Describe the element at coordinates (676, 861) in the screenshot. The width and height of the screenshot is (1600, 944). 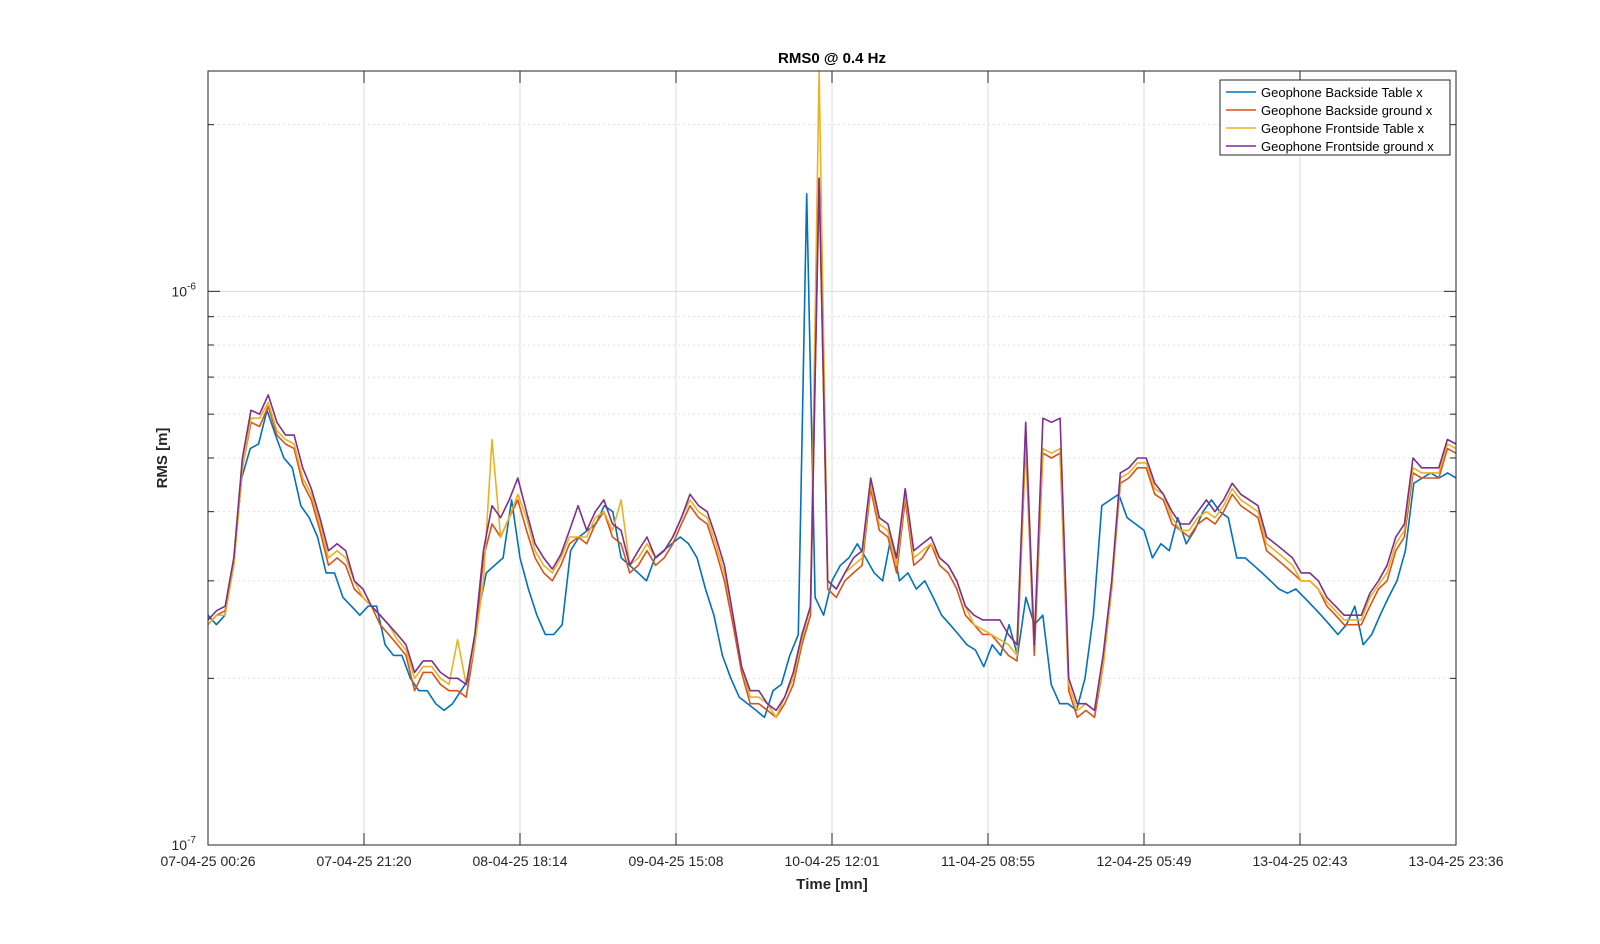
I see `x-tick-label: 09-04-25 15:08` at that location.